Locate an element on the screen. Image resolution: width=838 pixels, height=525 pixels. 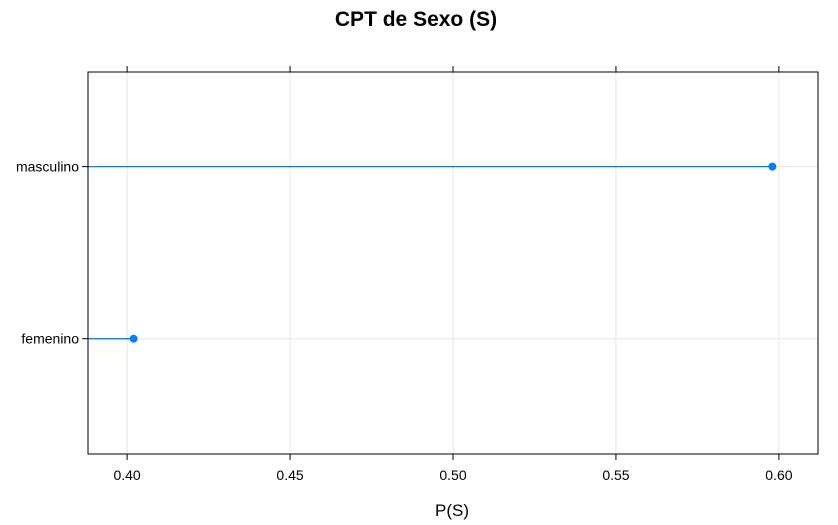
x-tick-label: 0.40 is located at coordinates (126, 475).